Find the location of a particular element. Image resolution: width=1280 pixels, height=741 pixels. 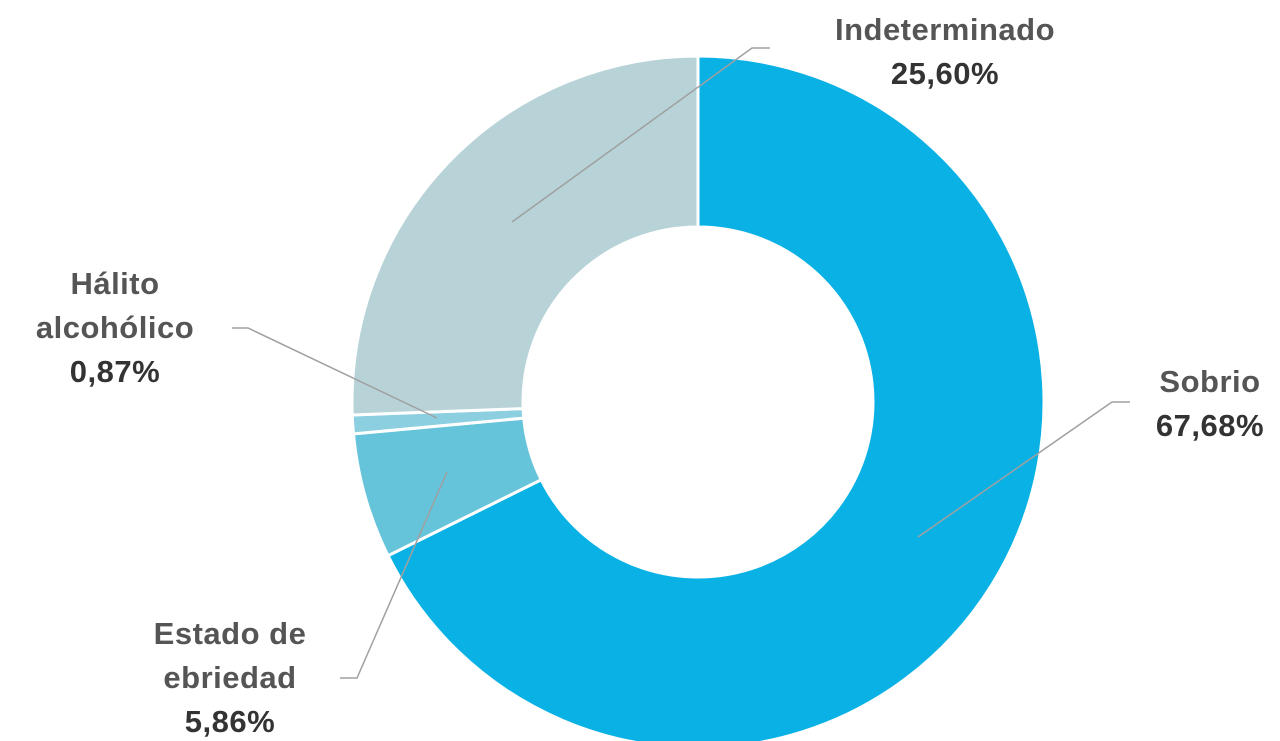

category-label: Indeterminado is located at coordinates (945, 29).